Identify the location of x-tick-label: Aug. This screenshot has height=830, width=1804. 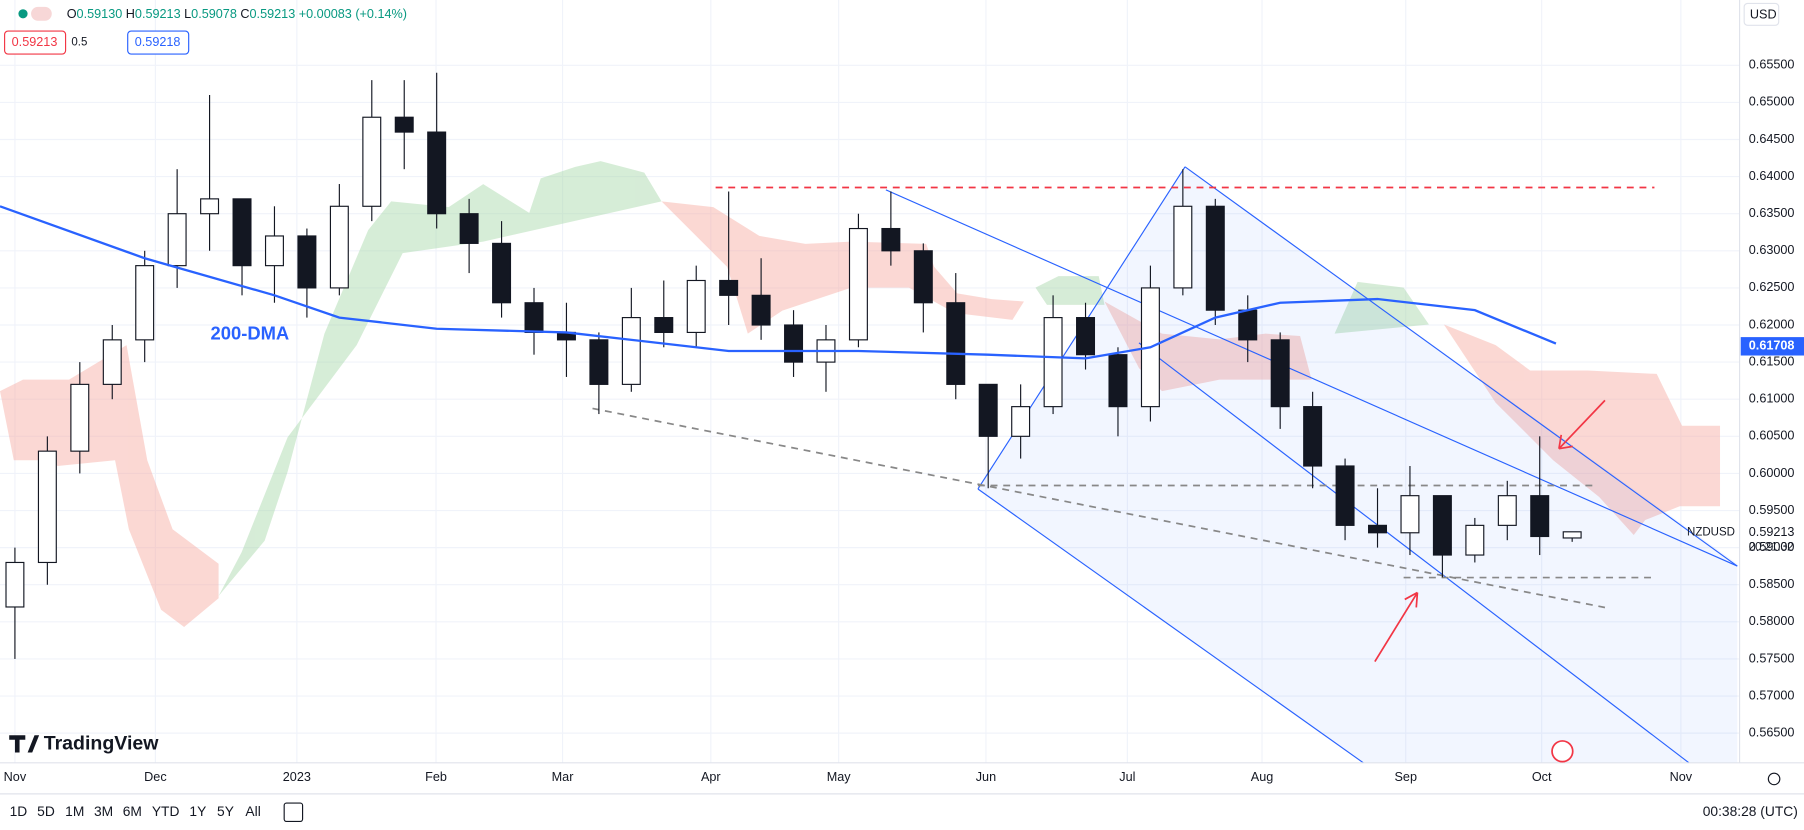
(1262, 777).